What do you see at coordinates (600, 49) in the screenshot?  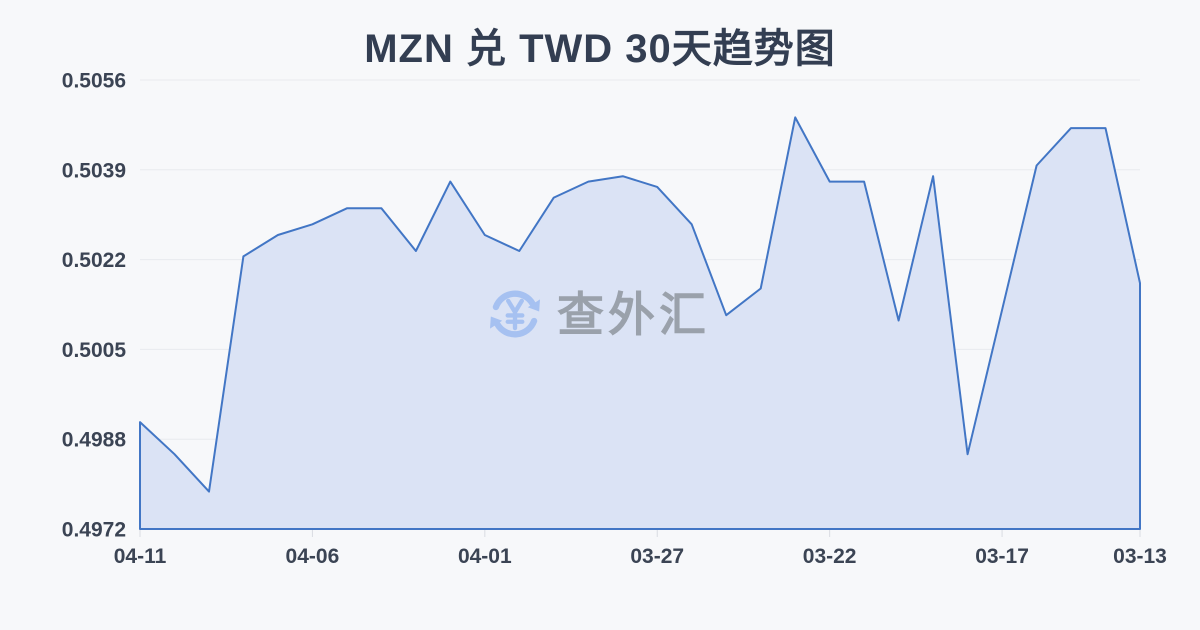 I see `chart-title: MZN 兑 TWD 30天趋势图` at bounding box center [600, 49].